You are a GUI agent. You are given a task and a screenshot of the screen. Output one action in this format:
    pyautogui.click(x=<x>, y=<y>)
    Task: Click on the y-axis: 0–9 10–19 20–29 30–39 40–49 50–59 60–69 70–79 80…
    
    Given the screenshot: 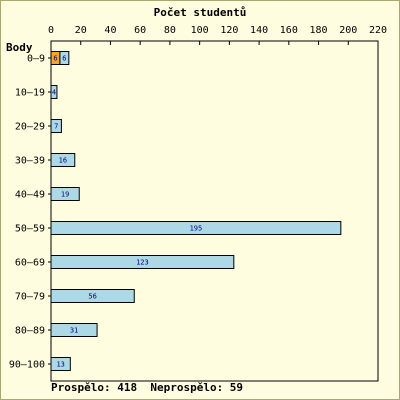 What is the action you would take?
    pyautogui.click(x=30, y=212)
    